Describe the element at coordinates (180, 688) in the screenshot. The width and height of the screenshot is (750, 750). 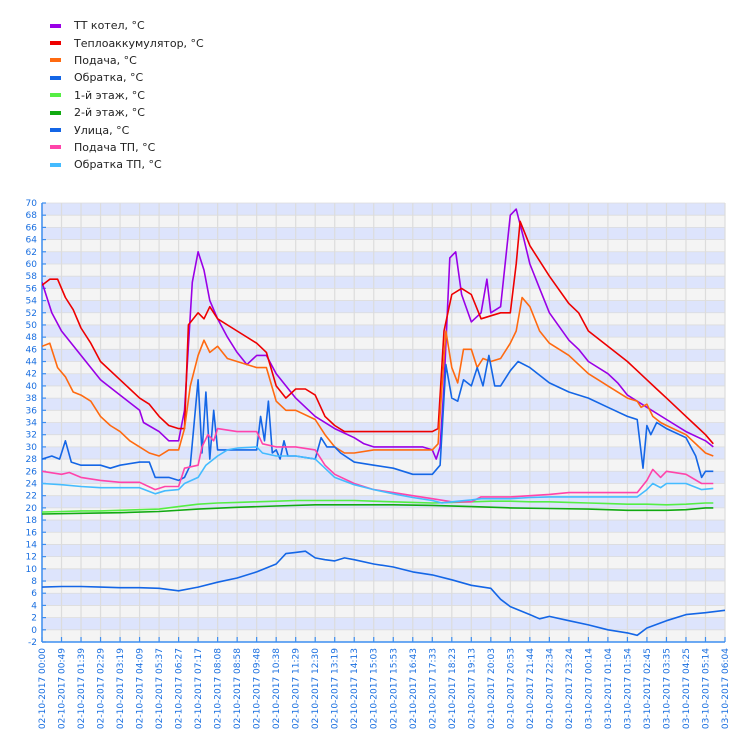
I see `x-tick-label: 02-10-2017 06:27` at that location.